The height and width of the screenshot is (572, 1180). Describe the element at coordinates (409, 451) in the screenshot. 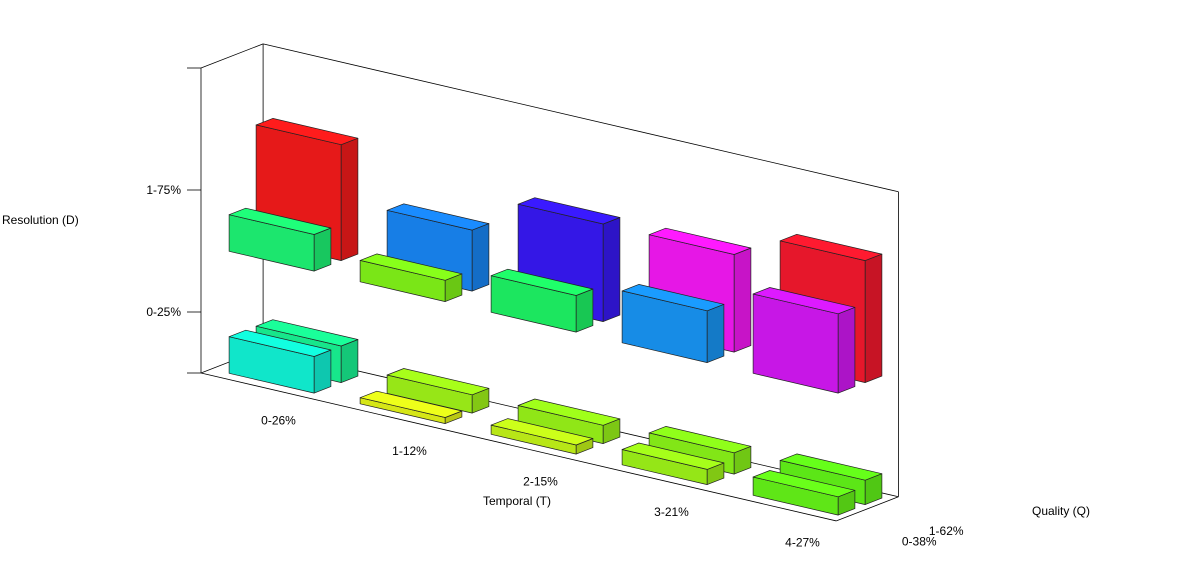

I see `x-tick-label: 1-12%` at that location.